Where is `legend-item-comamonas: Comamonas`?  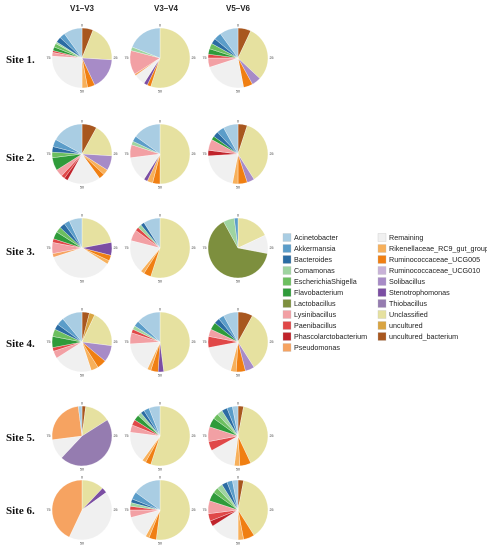
legend-item-comamonas: Comamonas is located at coordinates (308, 270).